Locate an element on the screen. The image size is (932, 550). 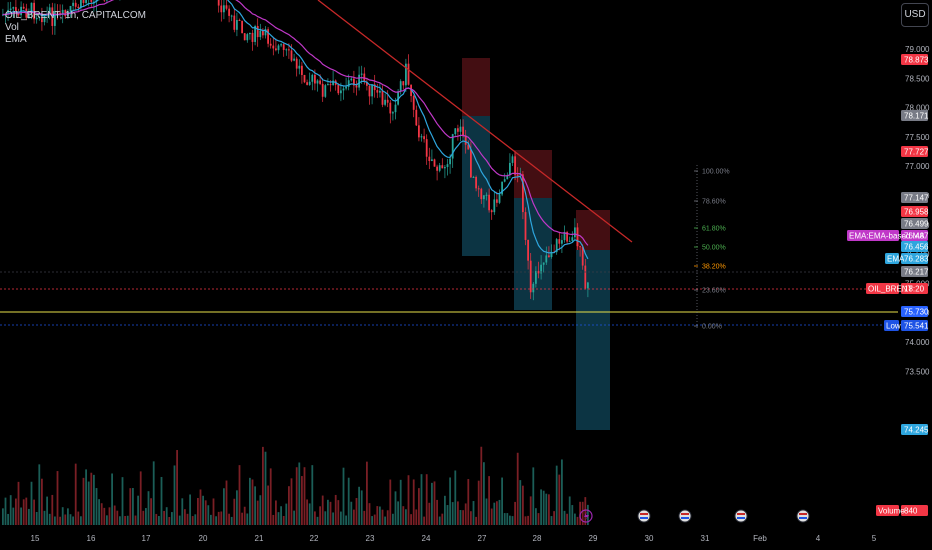
svg-text: 76.487 is located at coordinates (916, 236).